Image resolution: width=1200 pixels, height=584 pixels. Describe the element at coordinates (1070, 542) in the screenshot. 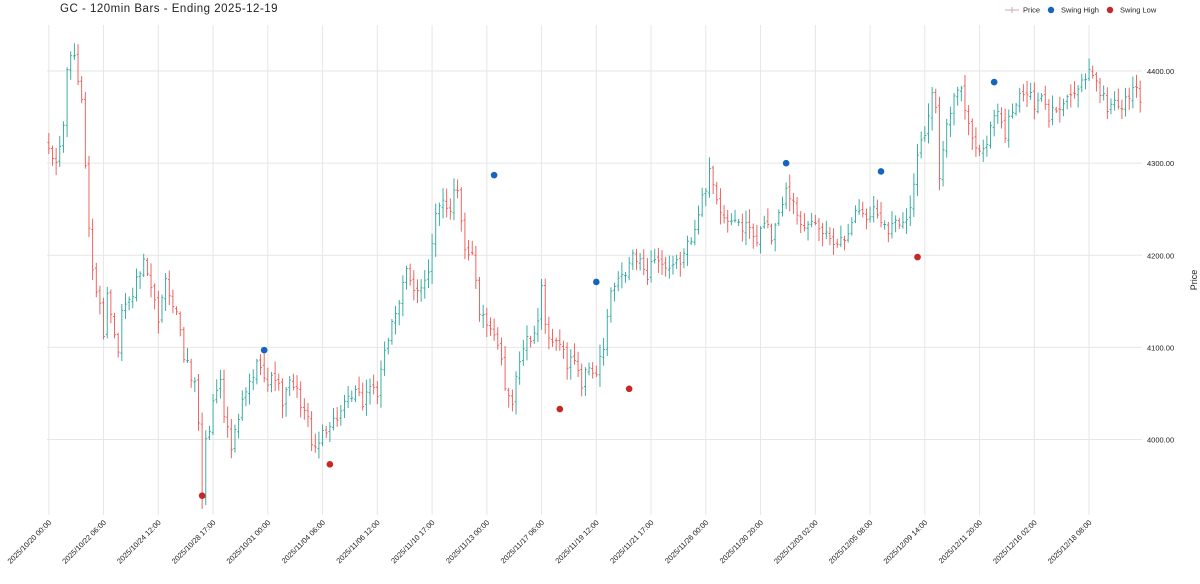

I see `x-tick-label: 2025/12/18 08:00` at that location.